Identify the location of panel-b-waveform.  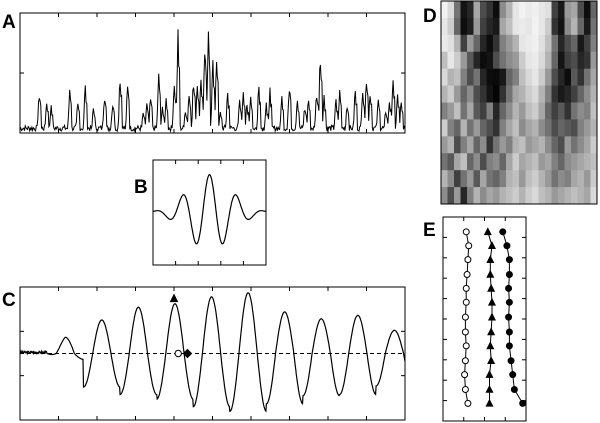
(209, 209).